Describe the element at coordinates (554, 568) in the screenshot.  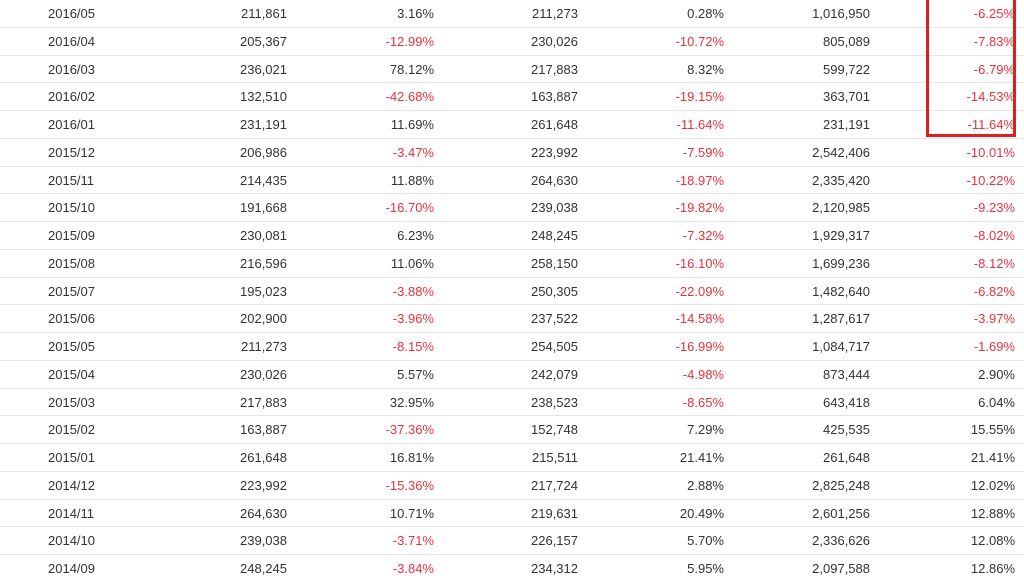
I see `value-cell: 234,312` at that location.